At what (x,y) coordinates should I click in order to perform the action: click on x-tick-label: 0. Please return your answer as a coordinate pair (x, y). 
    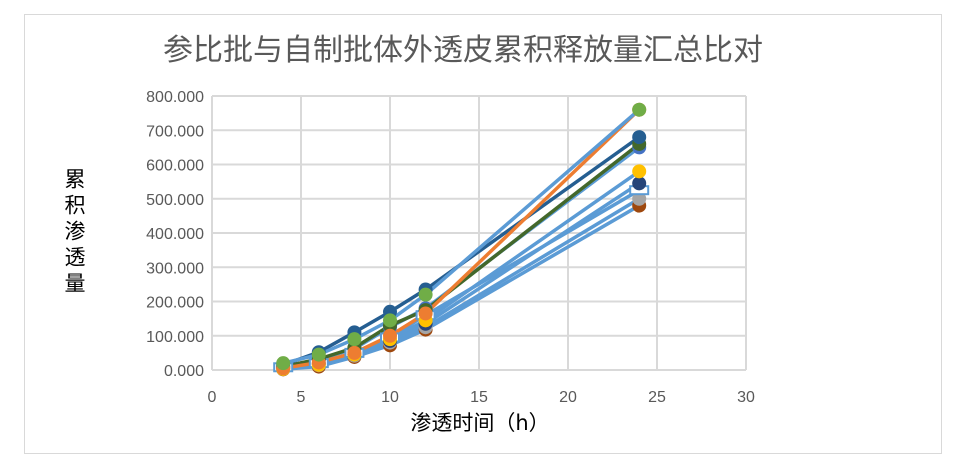
    Looking at the image, I should click on (212, 397).